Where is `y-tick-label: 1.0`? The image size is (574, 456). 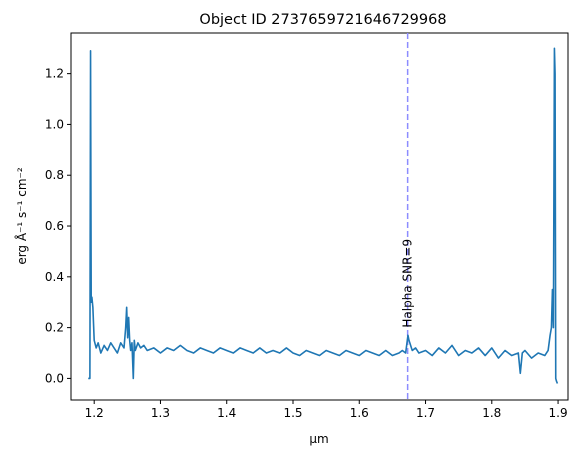
y-tick-label: 1.0 is located at coordinates (54, 124).